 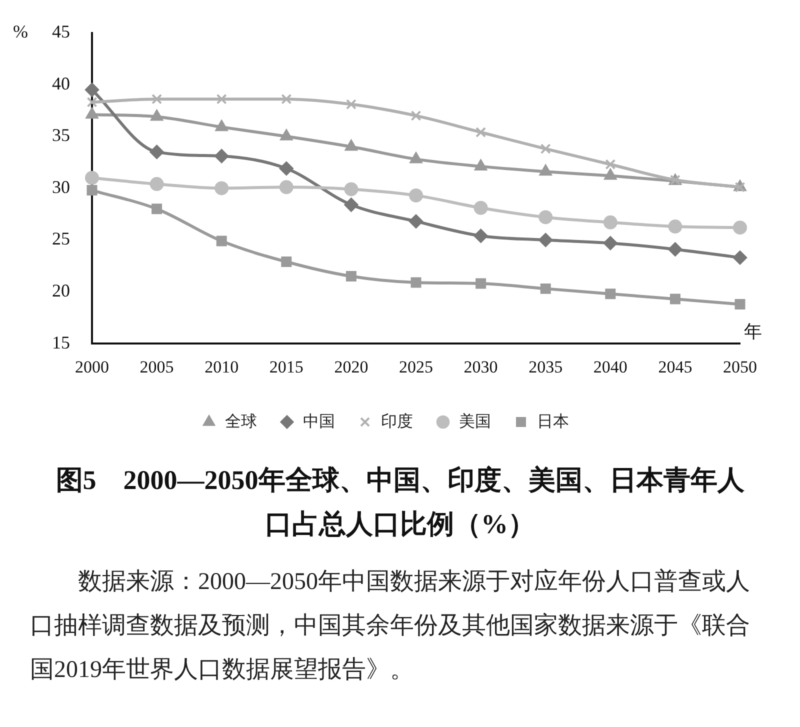 What do you see at coordinates (61, 342) in the screenshot?
I see `y-tick-label: 15` at bounding box center [61, 342].